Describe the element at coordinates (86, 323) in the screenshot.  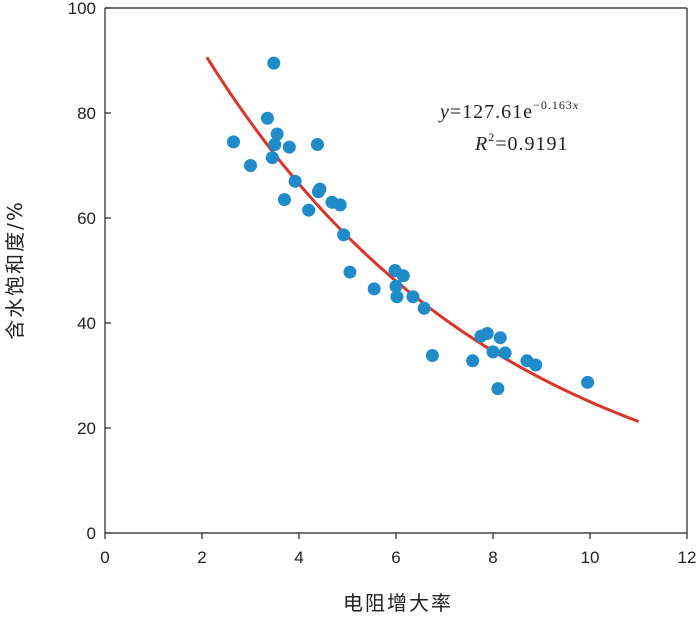
I see `y-tick-label: 40` at that location.